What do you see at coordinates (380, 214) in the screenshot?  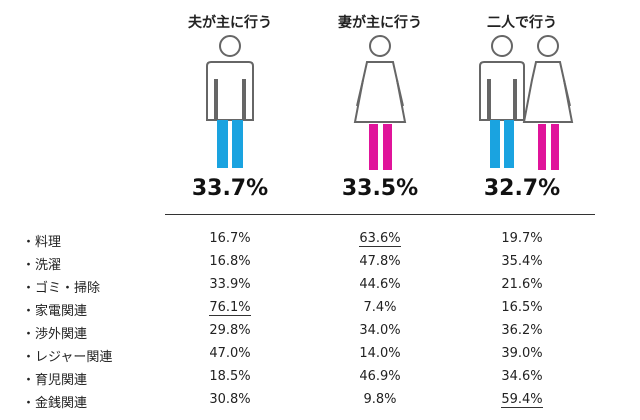 I see `divider-line` at bounding box center [380, 214].